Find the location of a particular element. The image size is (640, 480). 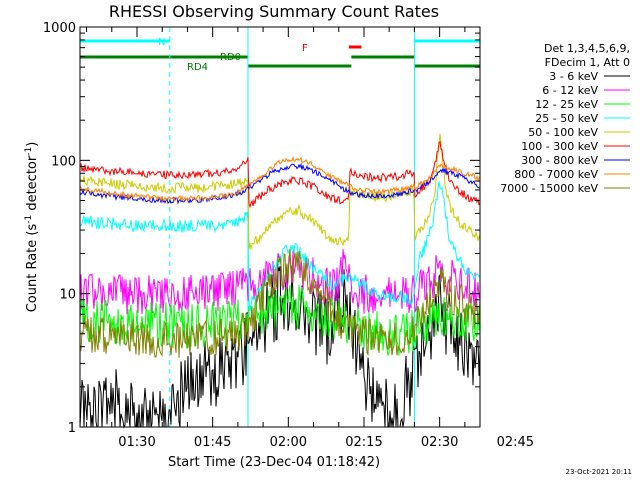

legend-label: 7000 - 15000 keV is located at coordinates (549, 188).